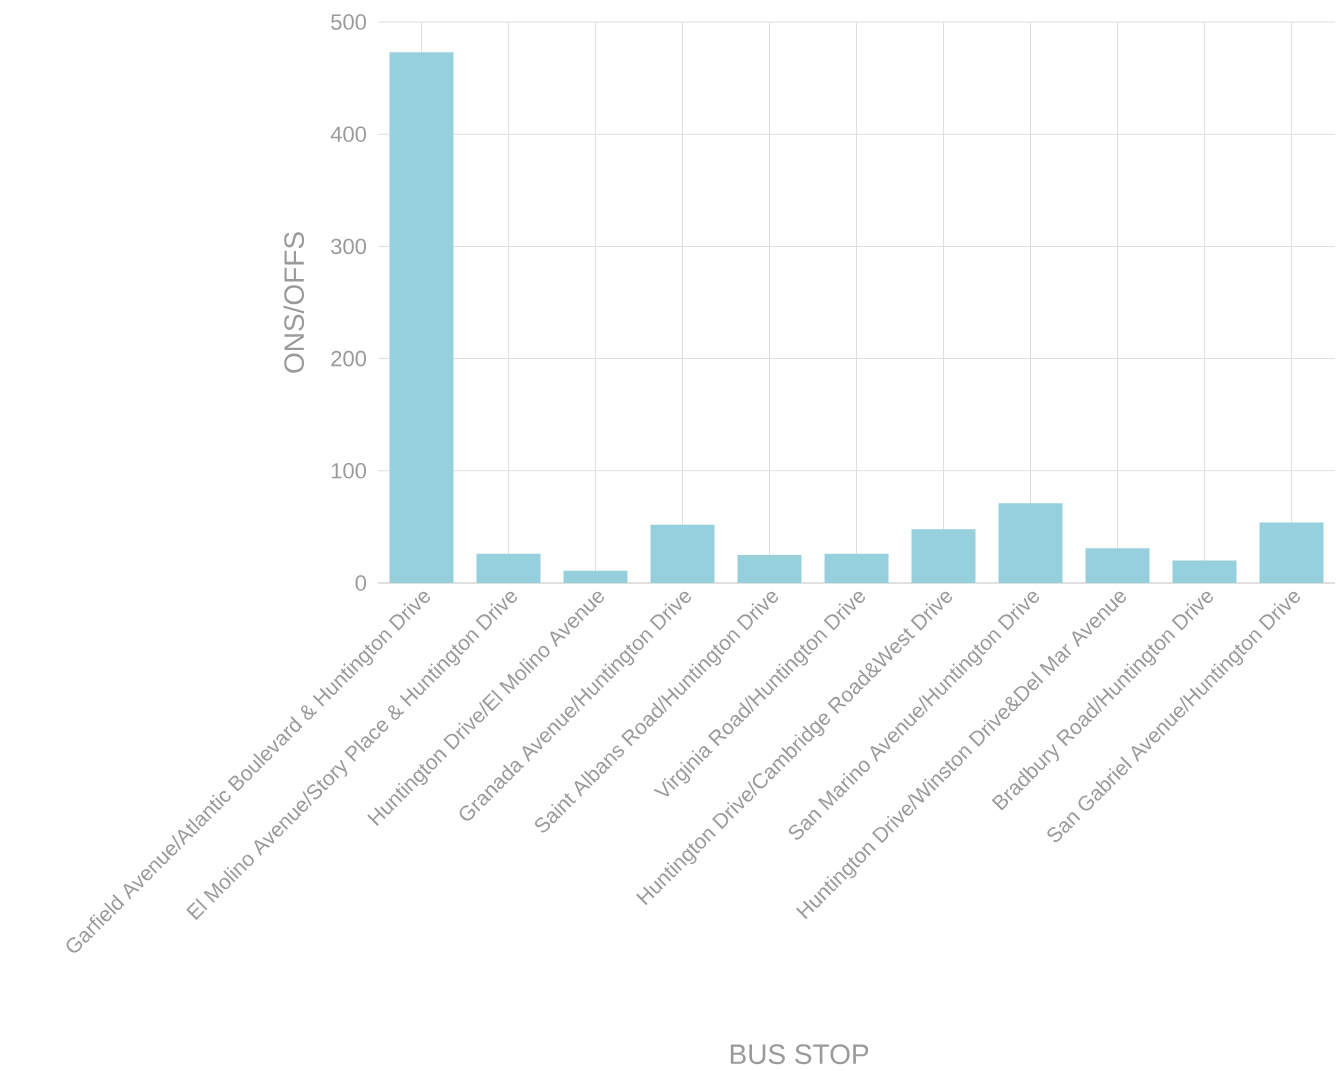 Image resolution: width=1339 pixels, height=1071 pixels. Describe the element at coordinates (349, 358) in the screenshot. I see `y-tick-label: 200` at that location.